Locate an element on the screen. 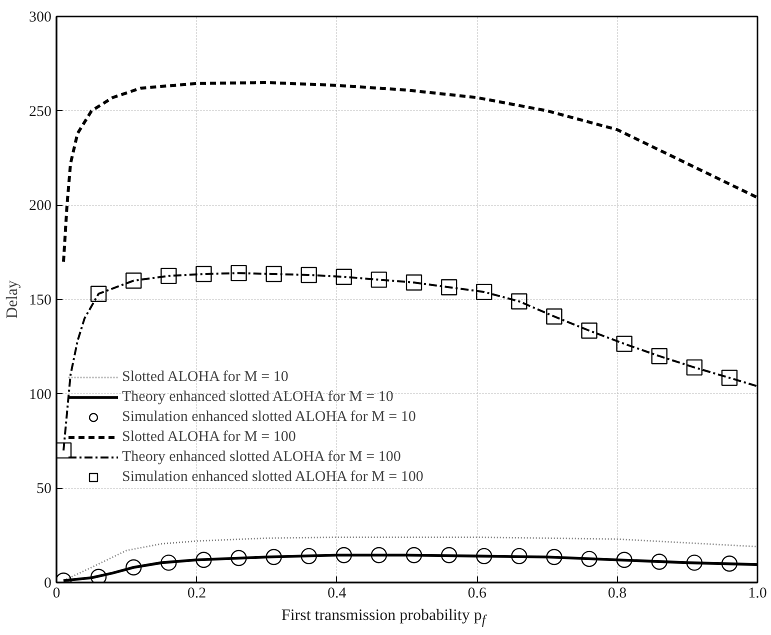  legend-label: Slotted ALOHA for M = 100 is located at coordinates (209, 437).